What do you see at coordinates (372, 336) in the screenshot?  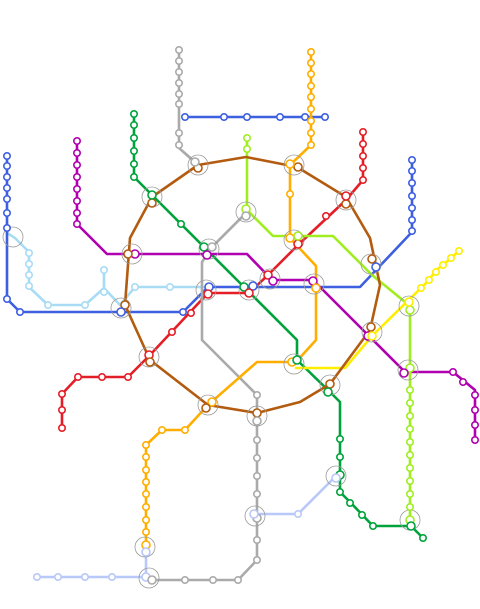 I see `line-8-interchange-station` at bounding box center [372, 336].